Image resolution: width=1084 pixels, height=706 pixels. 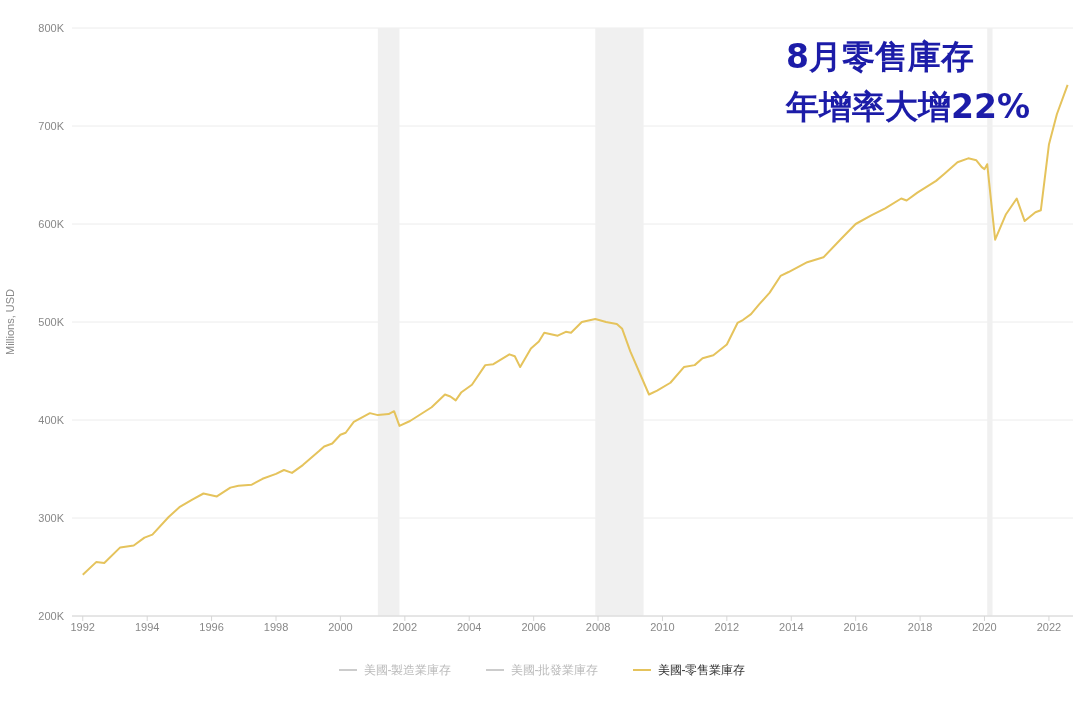 What do you see at coordinates (791, 626) in the screenshot?
I see `x-tick-label: 2014` at bounding box center [791, 626].